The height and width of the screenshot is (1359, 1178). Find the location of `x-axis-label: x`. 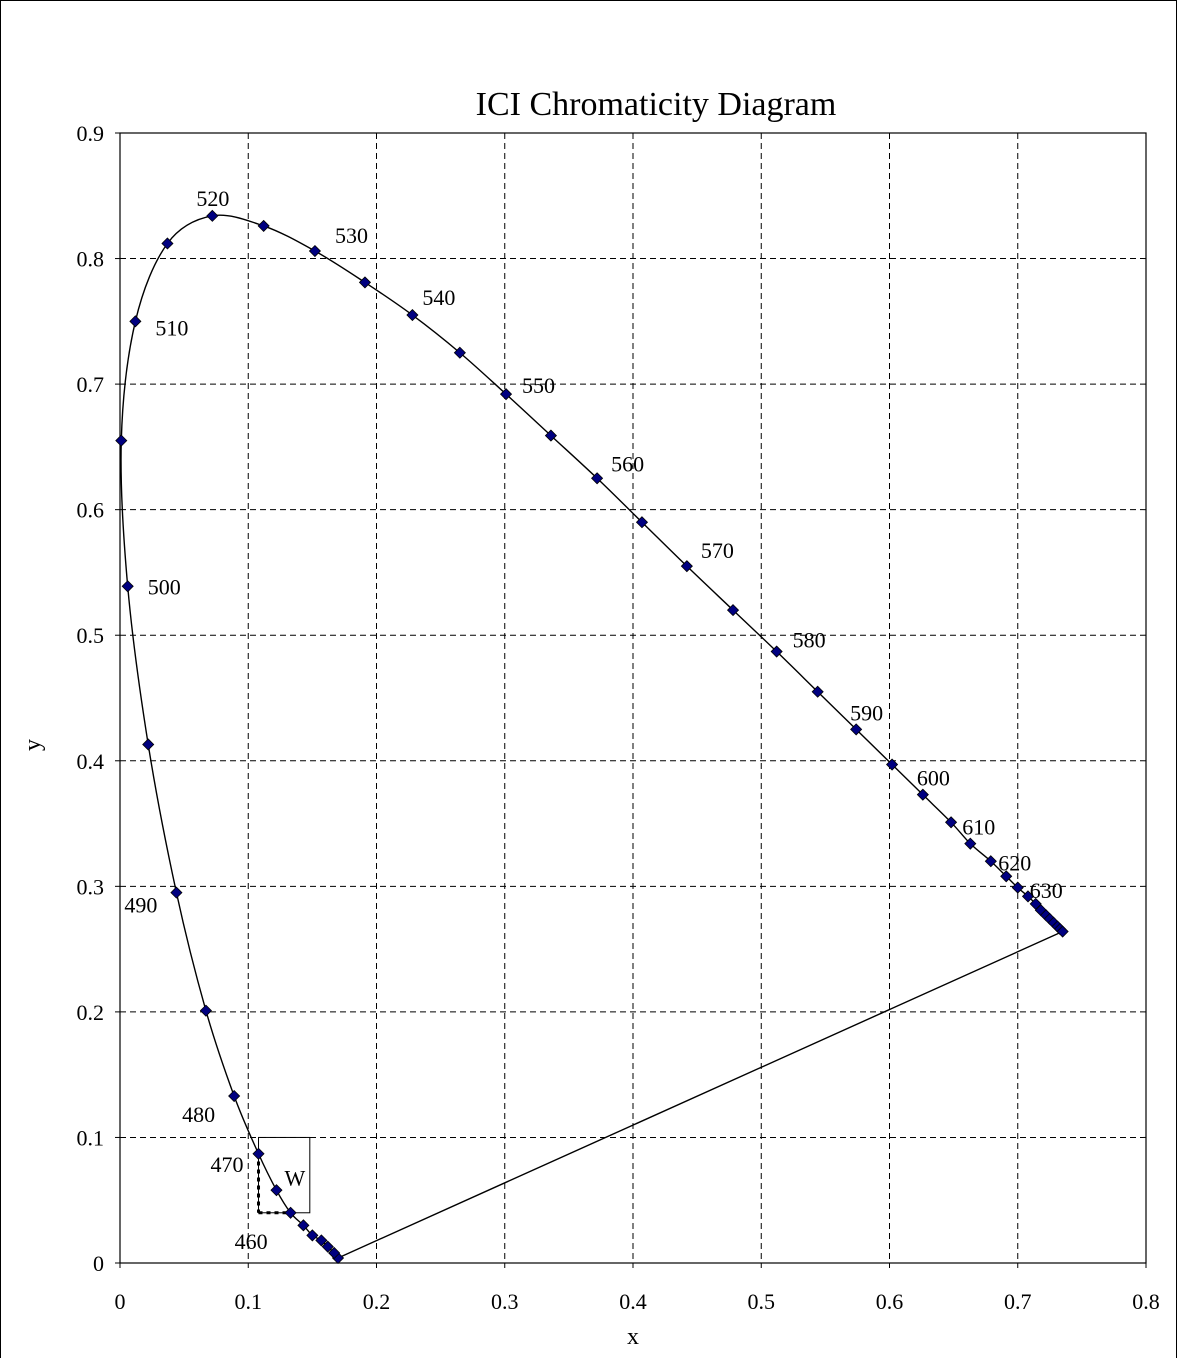

x-axis-label: x is located at coordinates (633, 1337).